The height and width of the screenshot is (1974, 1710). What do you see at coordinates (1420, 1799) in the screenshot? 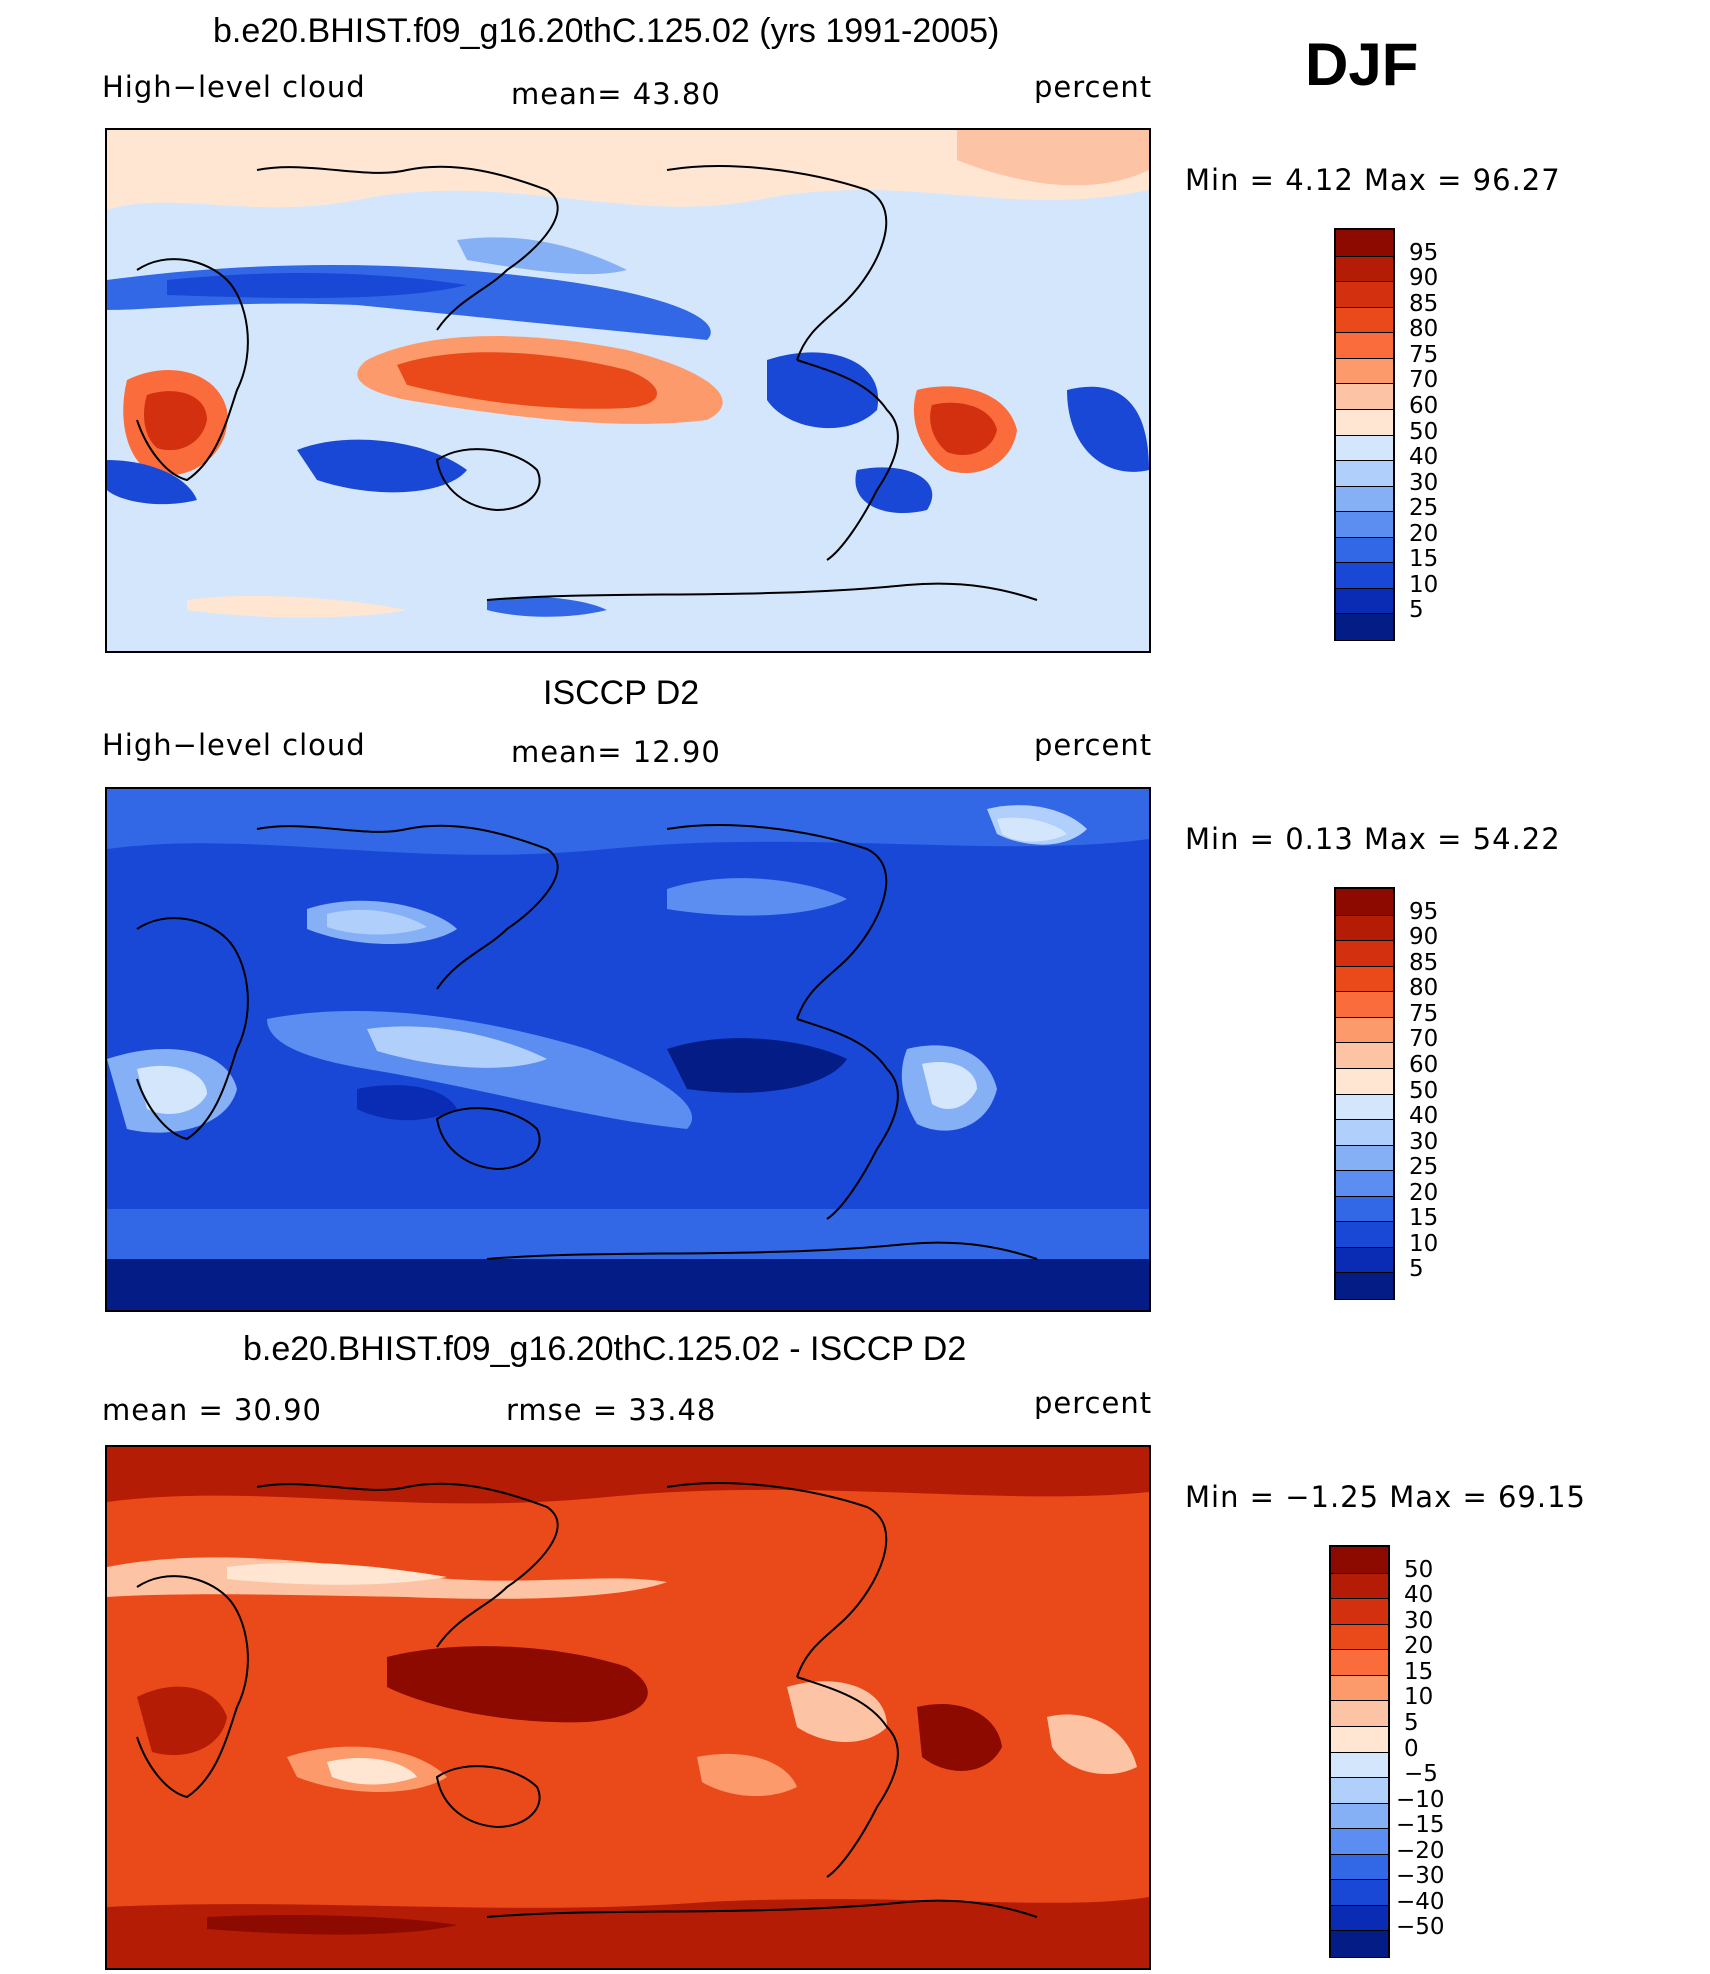
I see `colorbar-tick-label: −10` at bounding box center [1420, 1799].